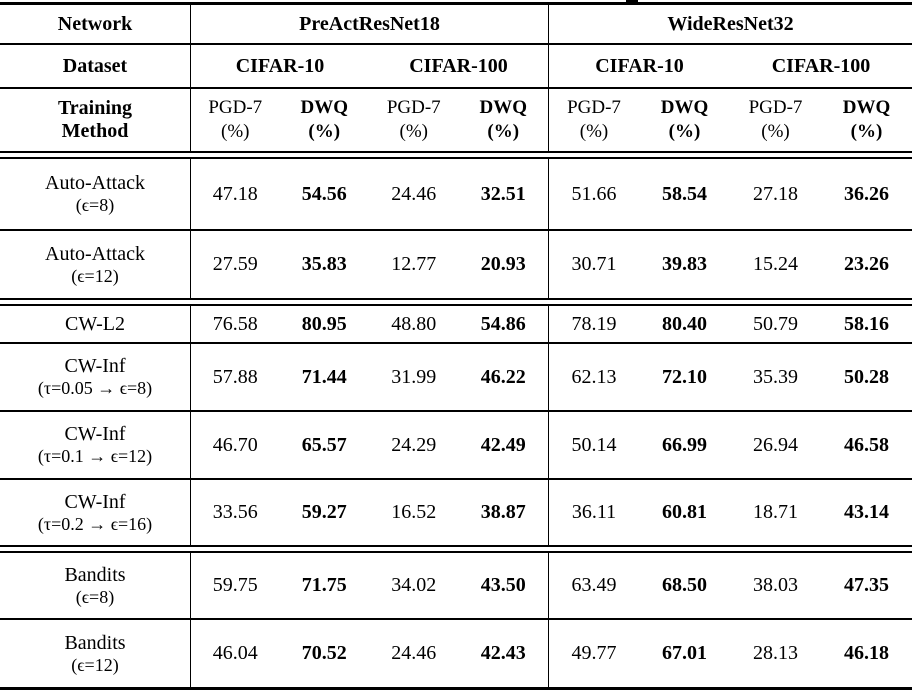 This screenshot has height=690, width=912. What do you see at coordinates (235, 653) in the screenshot?
I see `value-cell: 46.04` at bounding box center [235, 653].